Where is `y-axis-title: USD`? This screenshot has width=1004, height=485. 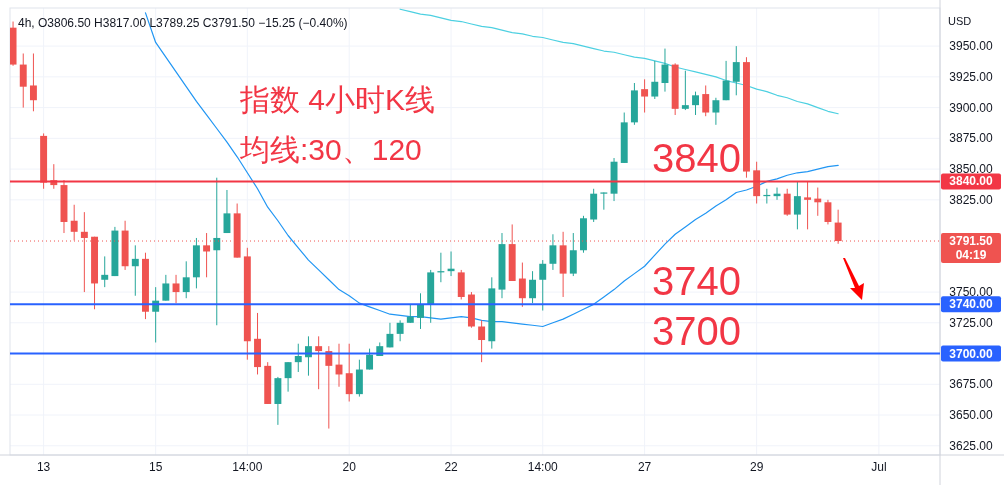 y-axis-title: USD is located at coordinates (960, 21).